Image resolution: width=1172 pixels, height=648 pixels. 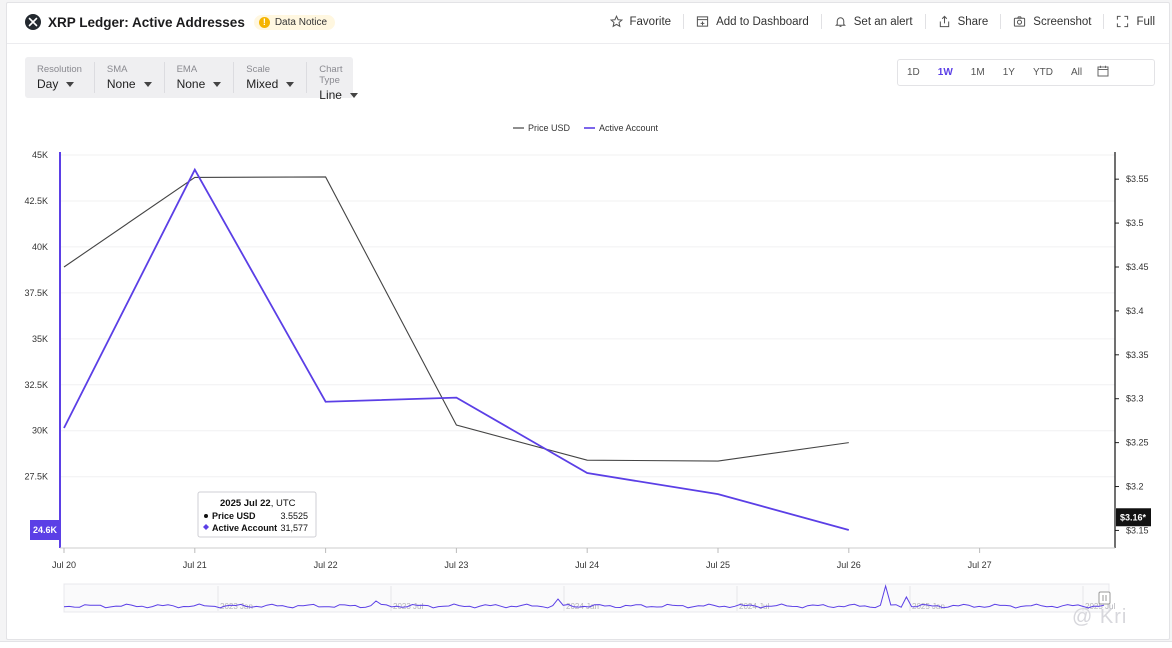 I want to click on add-to-dashboard-button: Add to Dashboard, so click(x=753, y=21).